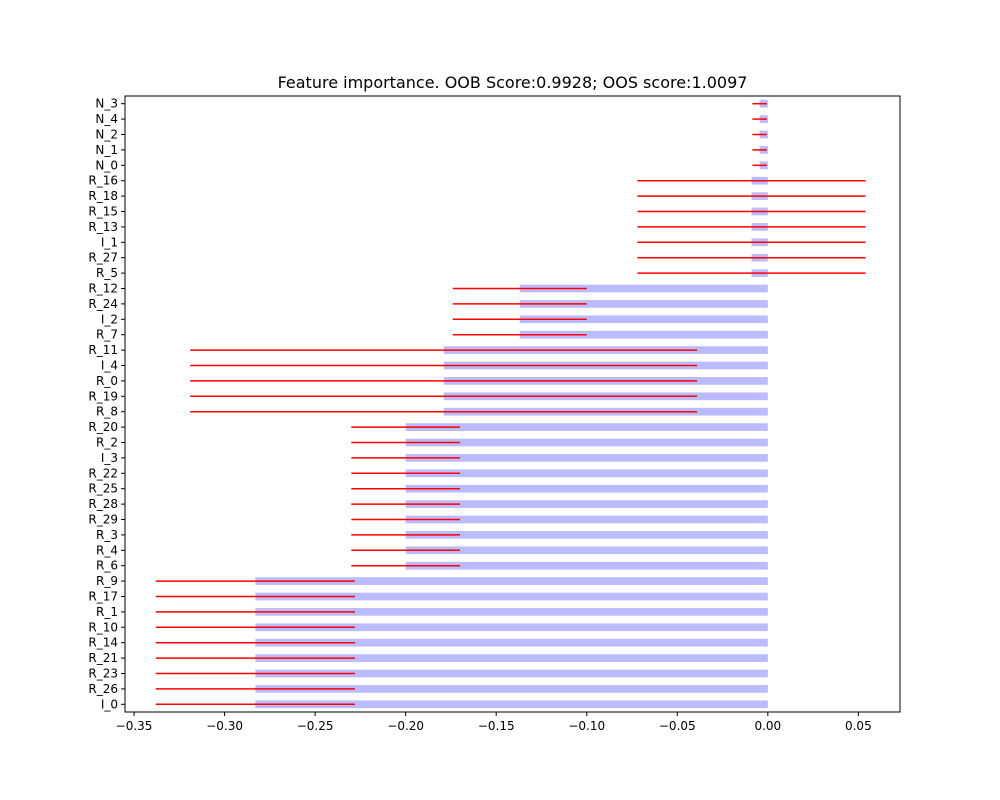 This screenshot has width=1000, height=800. I want to click on x-tick-label: −0.35, so click(134, 726).